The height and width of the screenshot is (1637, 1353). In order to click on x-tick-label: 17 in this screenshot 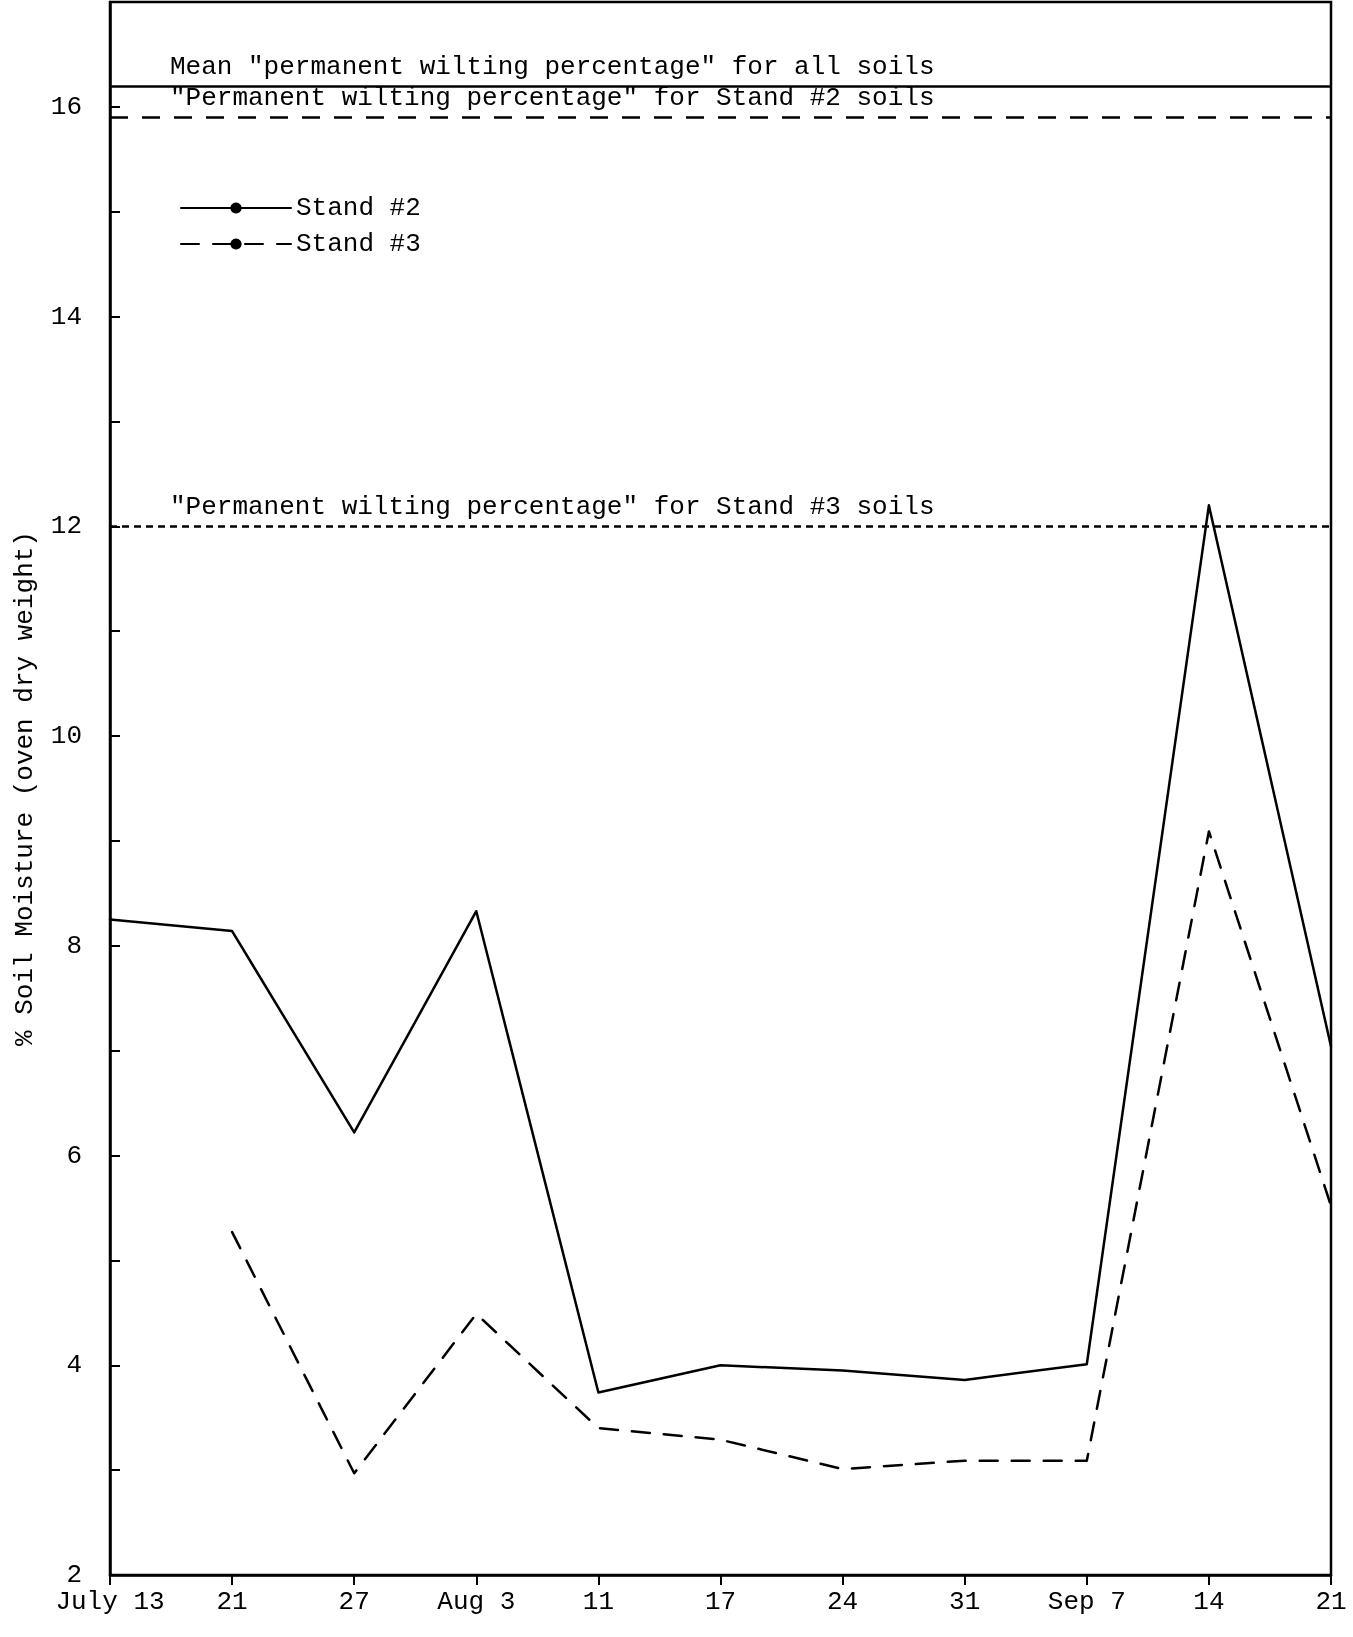, I will do `click(720, 1602)`.